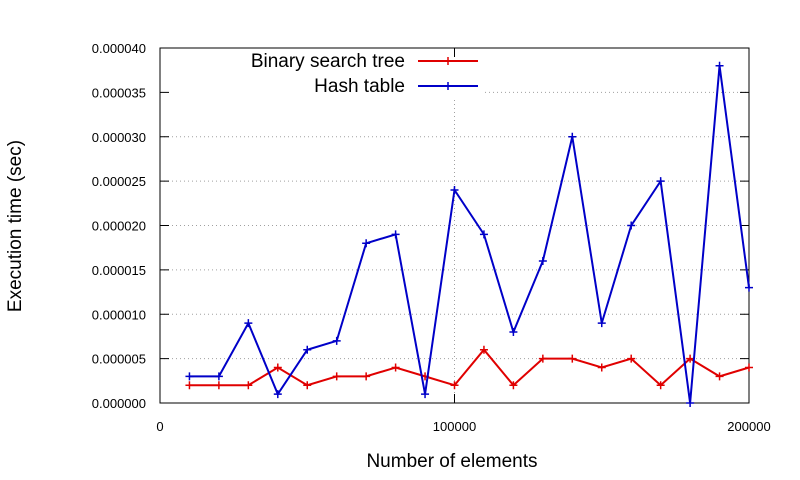 Image resolution: width=800 pixels, height=480 pixels. I want to click on y-tick-label: 0.000005, so click(119, 359).